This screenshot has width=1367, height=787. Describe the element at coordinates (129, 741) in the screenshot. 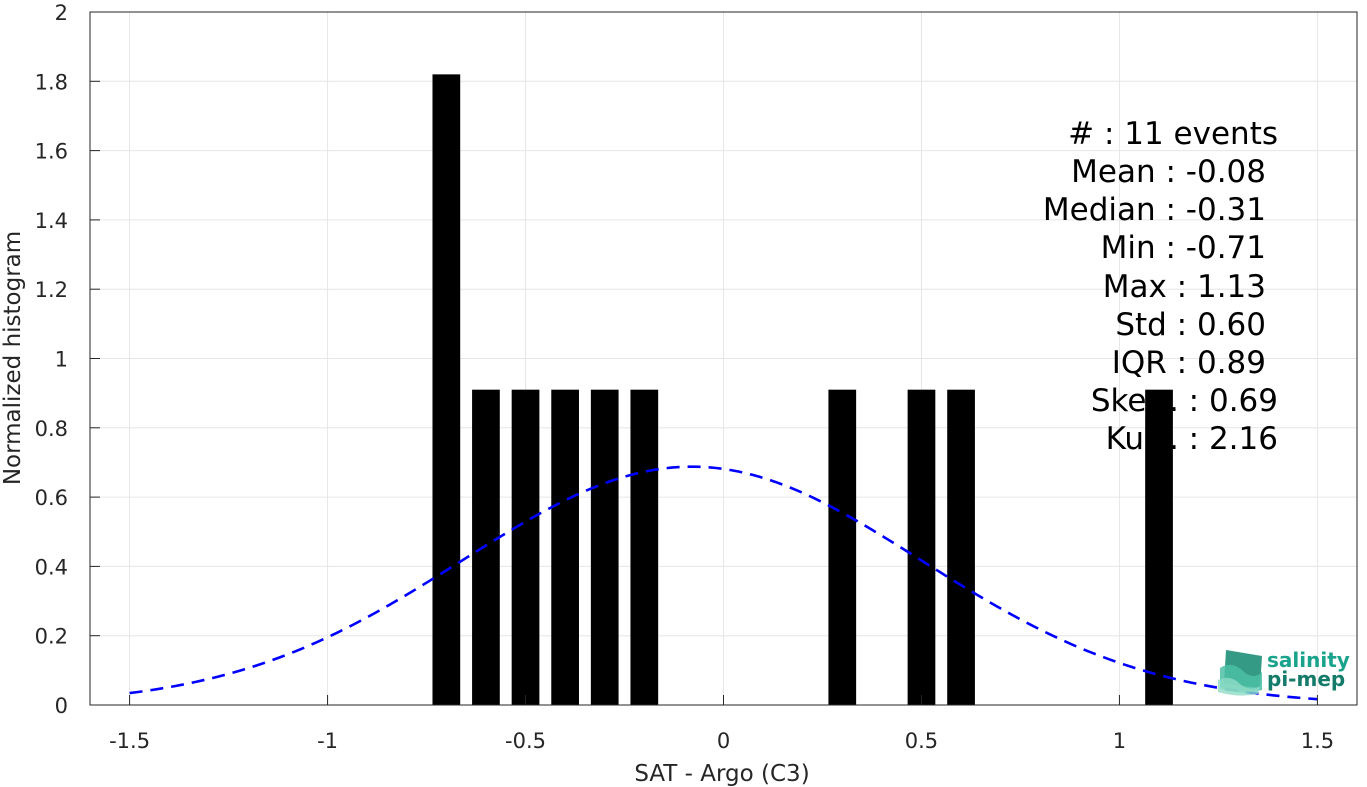

I see `x-tick-label: -1.5` at that location.